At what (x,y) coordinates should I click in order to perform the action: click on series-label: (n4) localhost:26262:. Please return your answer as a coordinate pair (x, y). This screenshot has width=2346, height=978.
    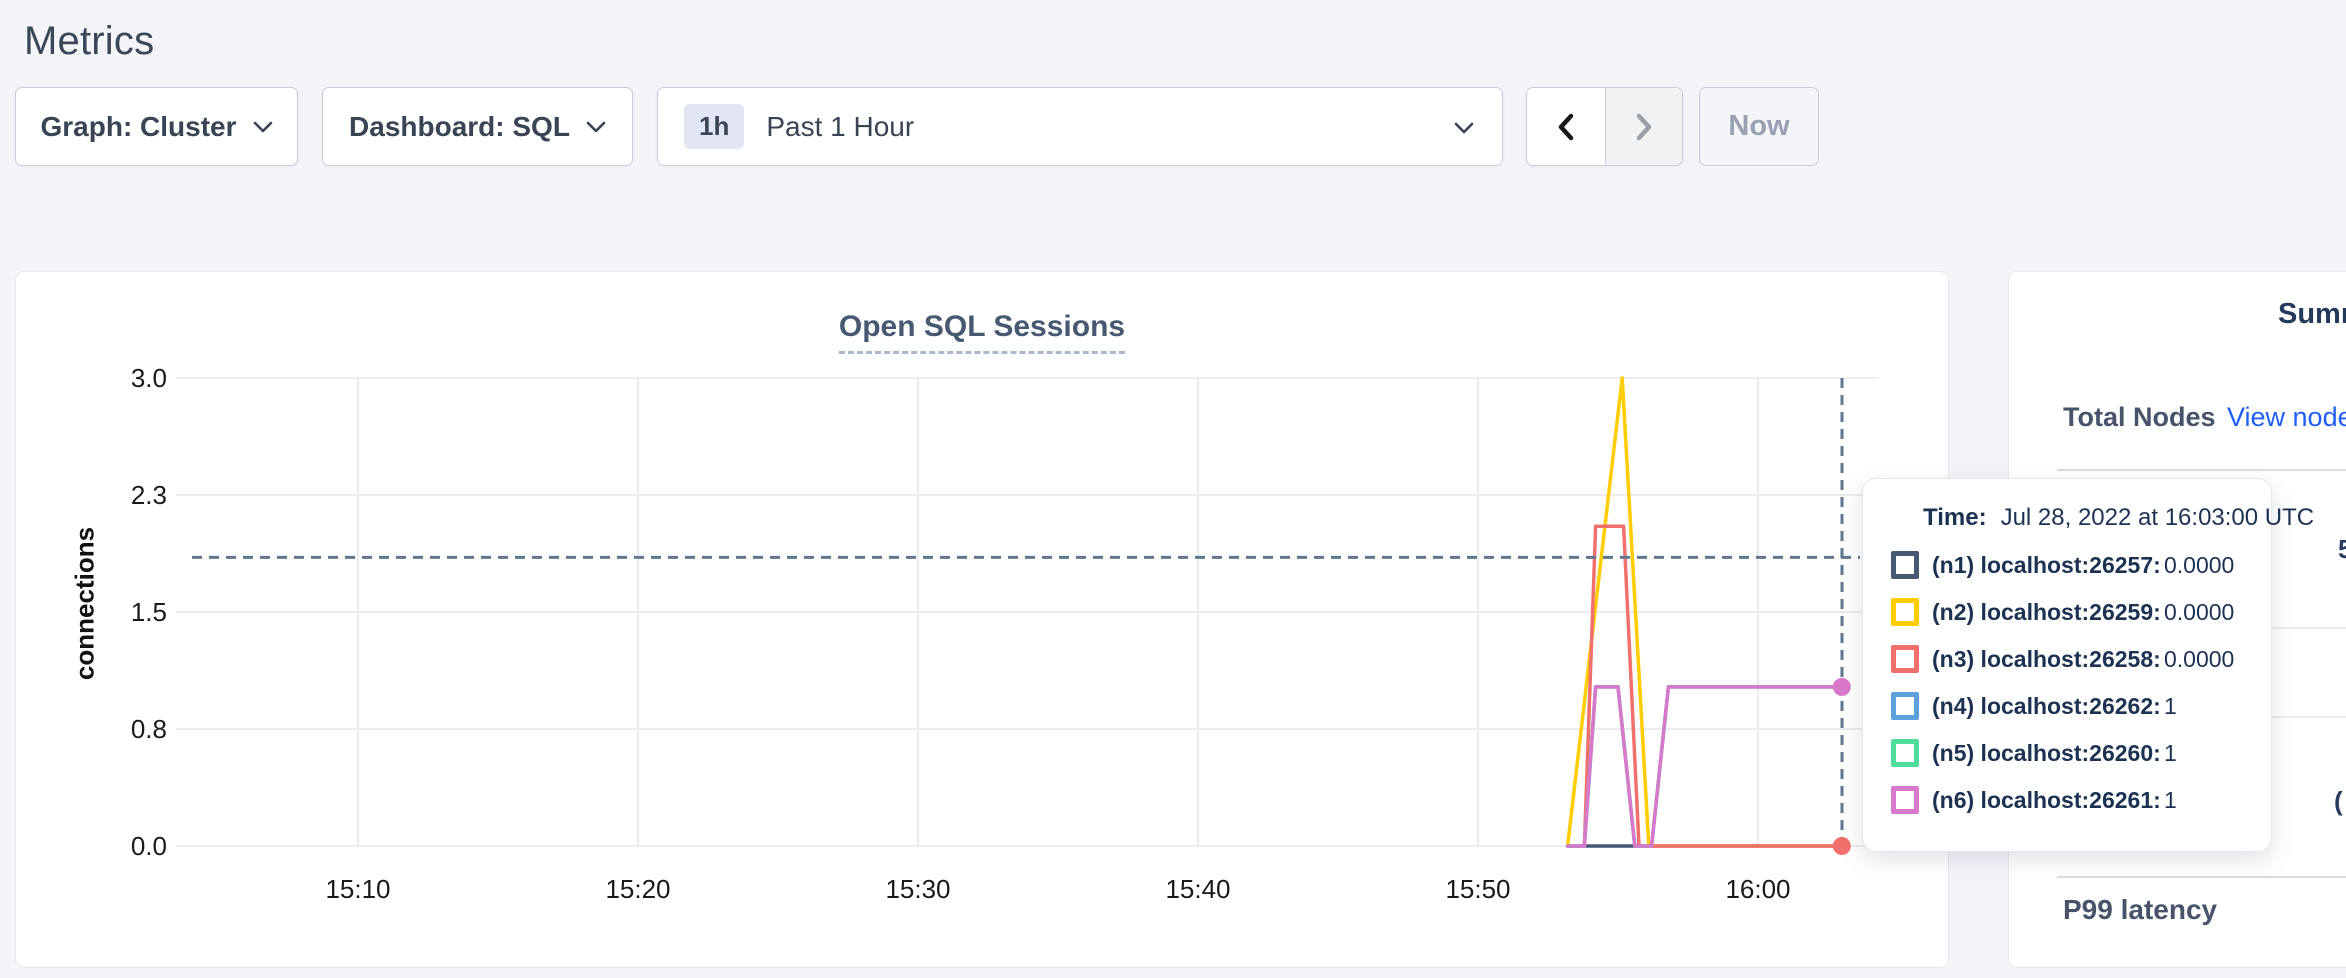
    Looking at the image, I should click on (2046, 705).